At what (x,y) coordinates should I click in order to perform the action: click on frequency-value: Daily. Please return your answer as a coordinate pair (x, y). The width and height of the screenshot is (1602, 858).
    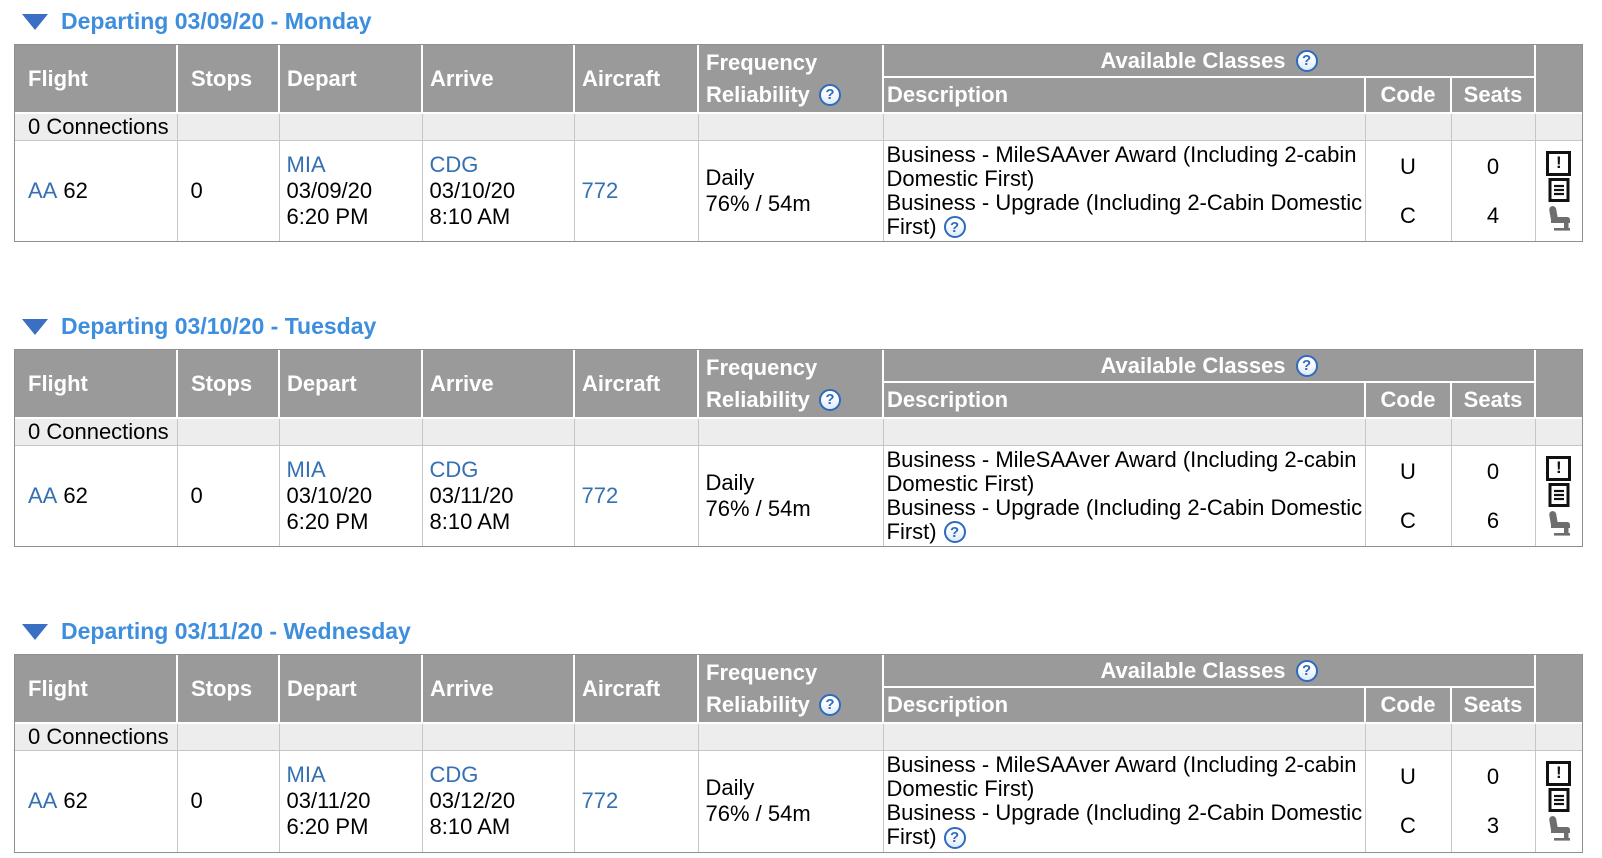
    Looking at the image, I should click on (730, 483).